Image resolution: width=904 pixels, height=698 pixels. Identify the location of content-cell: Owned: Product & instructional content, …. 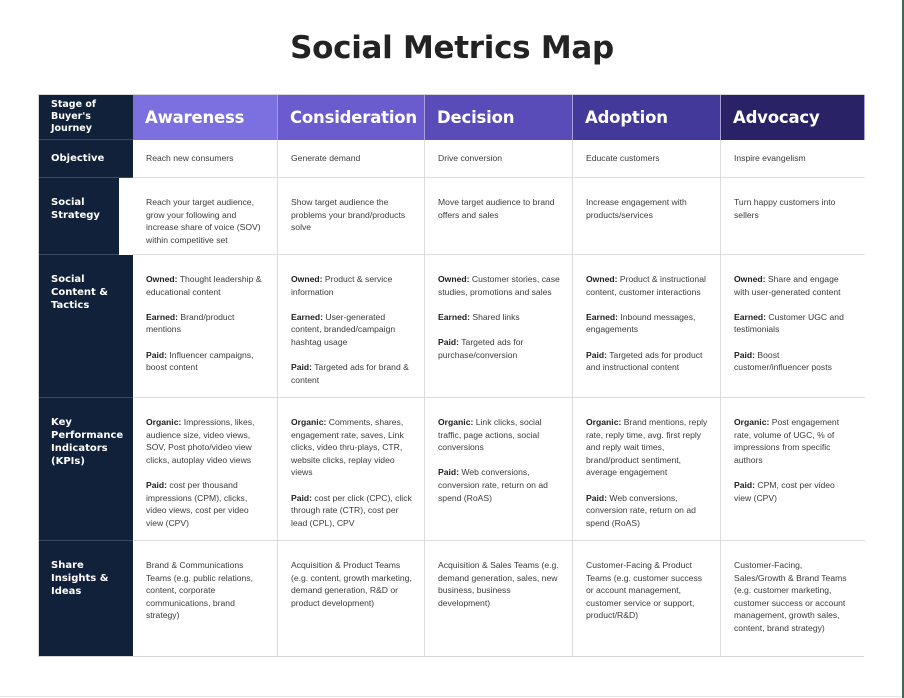
(647, 326).